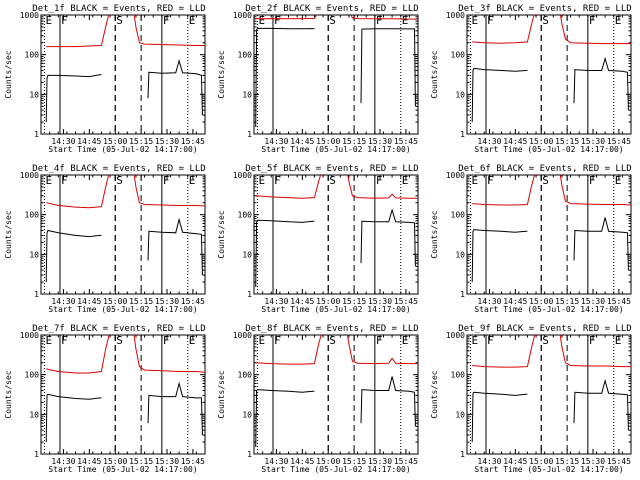 The image size is (640, 480). Describe the element at coordinates (544, 9) in the screenshot. I see `chart-title: Det_3f BLACK = Events, RED = LLD` at that location.